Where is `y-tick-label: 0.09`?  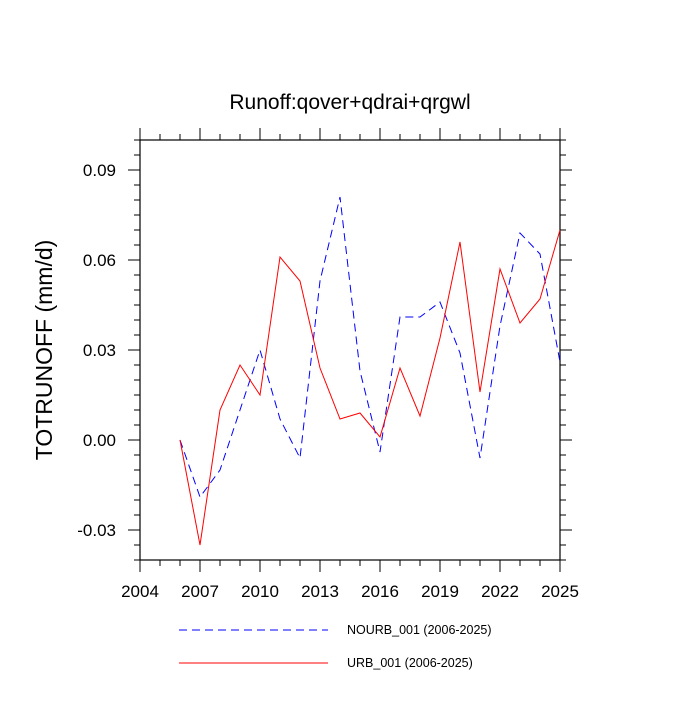 y-tick-label: 0.09 is located at coordinates (99, 170).